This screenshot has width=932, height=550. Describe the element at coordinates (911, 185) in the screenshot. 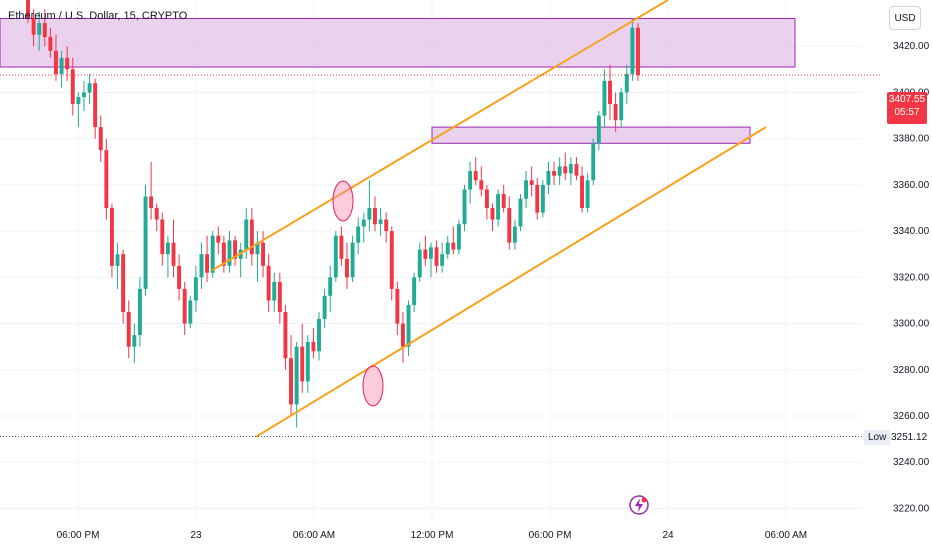

I see `y-tick-label: 3360.00` at that location.